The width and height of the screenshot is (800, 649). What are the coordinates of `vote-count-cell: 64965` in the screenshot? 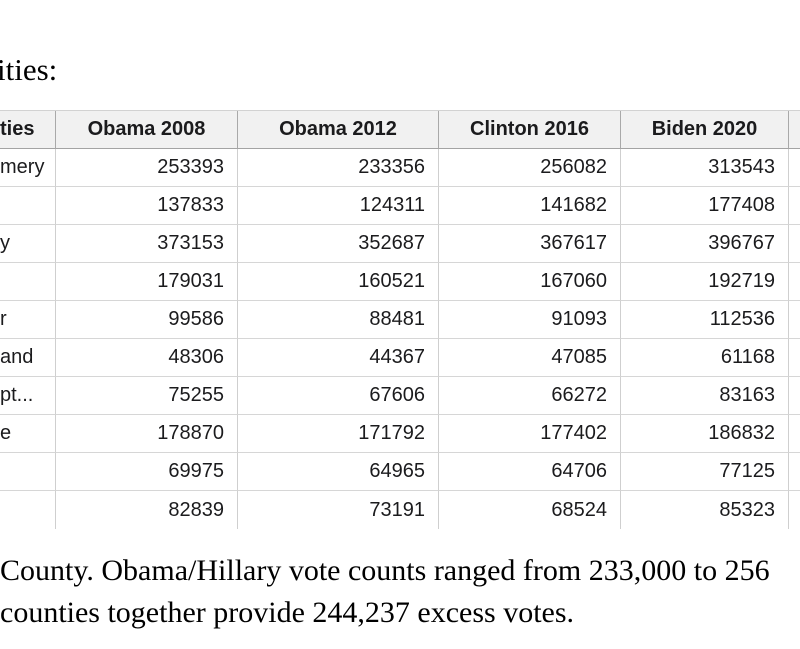 It's located at (338, 472).